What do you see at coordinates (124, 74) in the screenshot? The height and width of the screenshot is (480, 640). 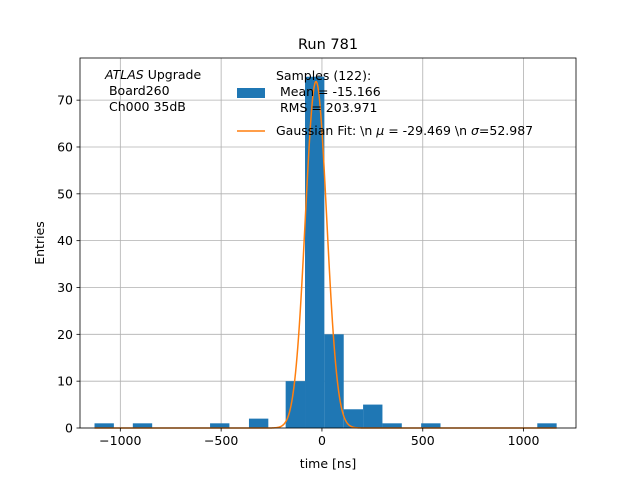 I see `annotation-atlas: ATLAS` at bounding box center [124, 74].